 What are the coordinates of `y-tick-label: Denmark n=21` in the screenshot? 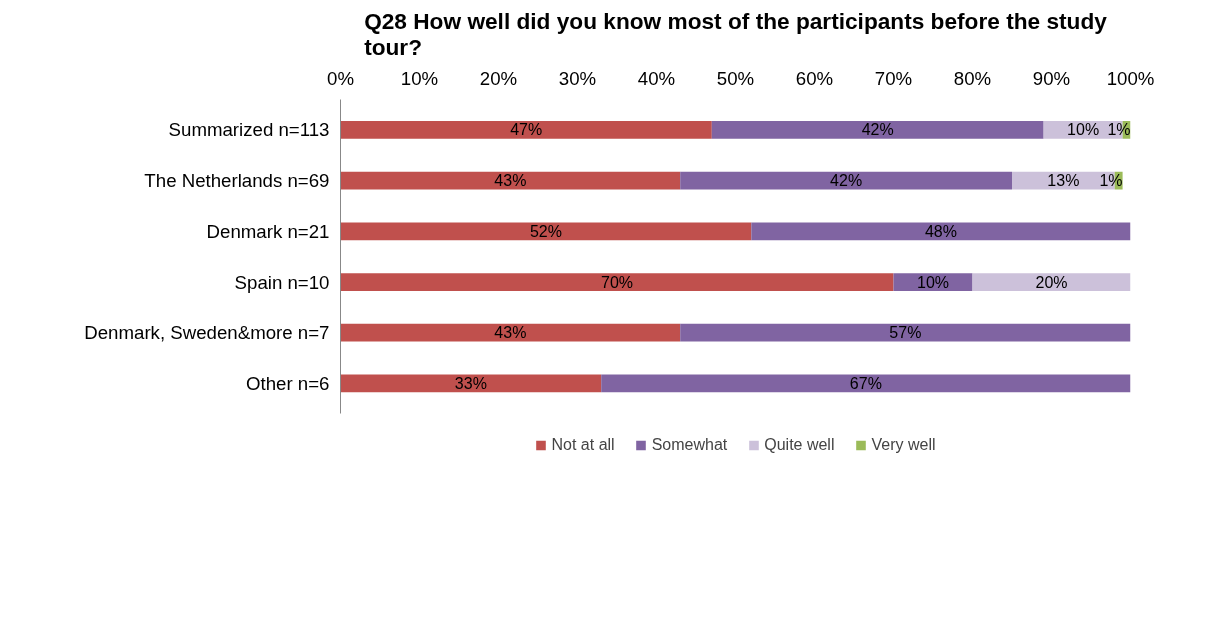 It's located at (268, 231).